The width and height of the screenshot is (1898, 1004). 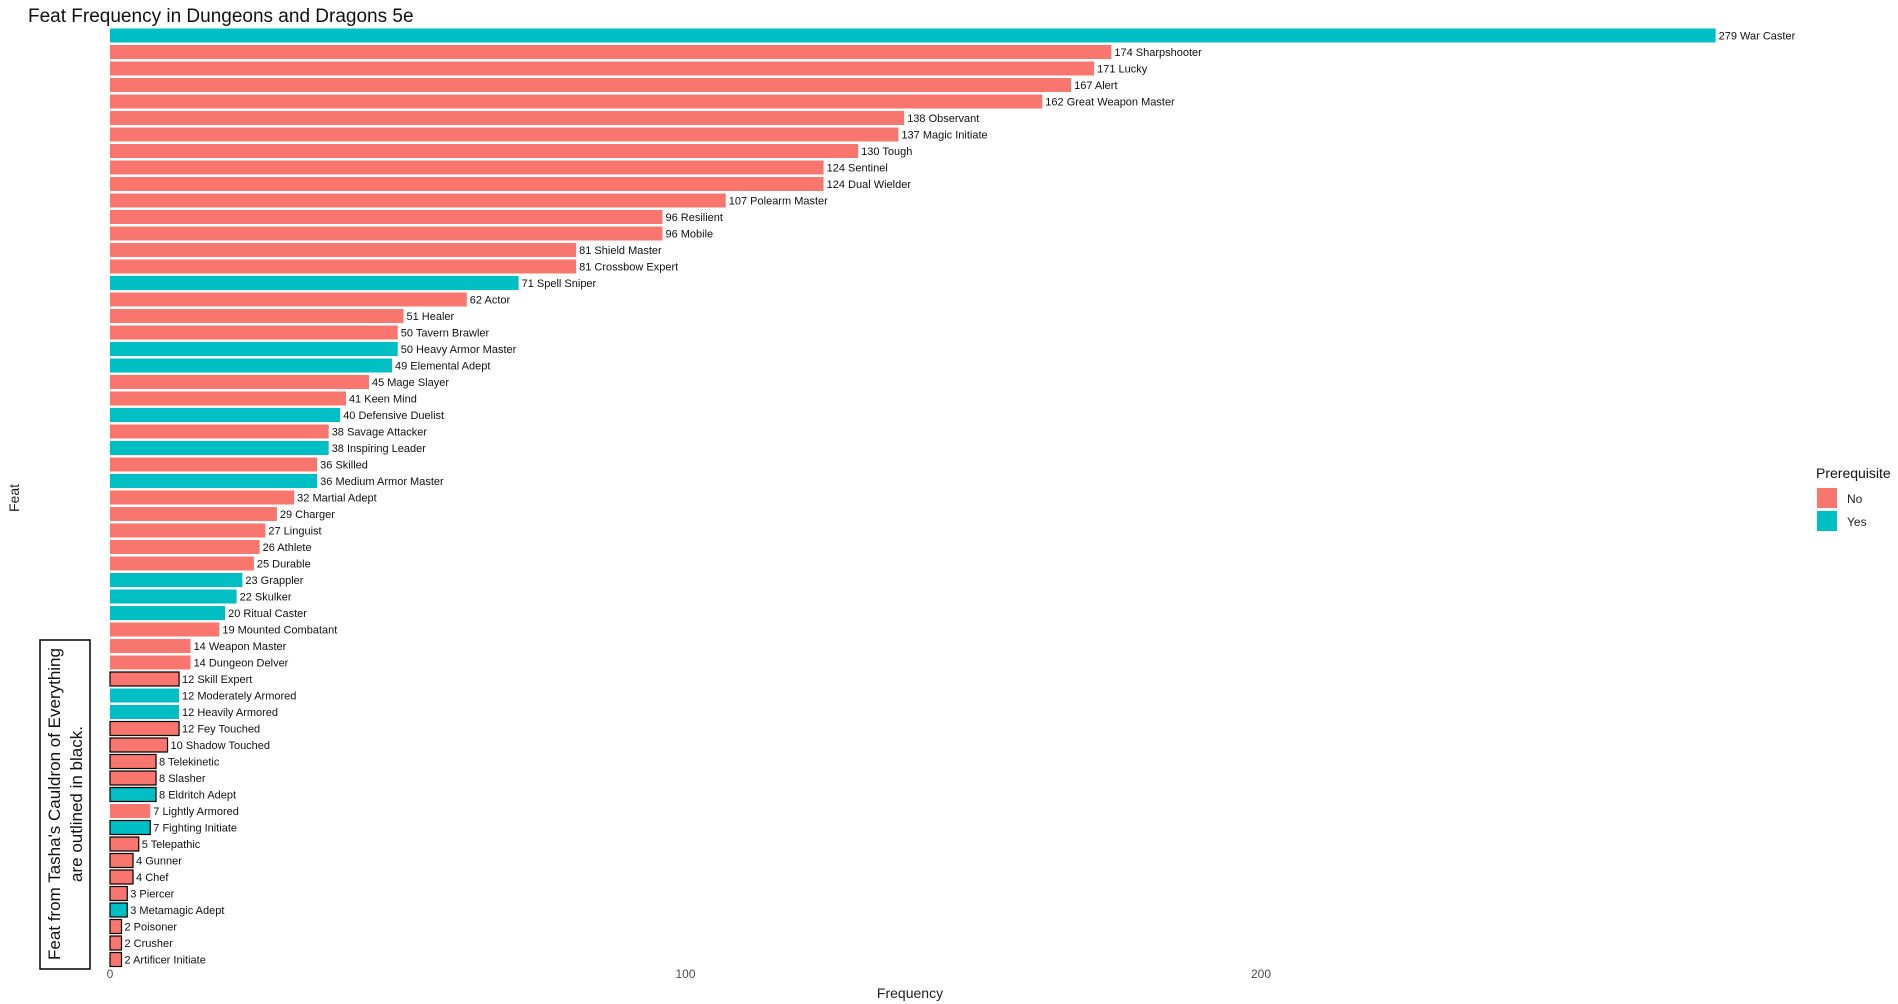 What do you see at coordinates (116, 943) in the screenshot?
I see `bar-crusher` at bounding box center [116, 943].